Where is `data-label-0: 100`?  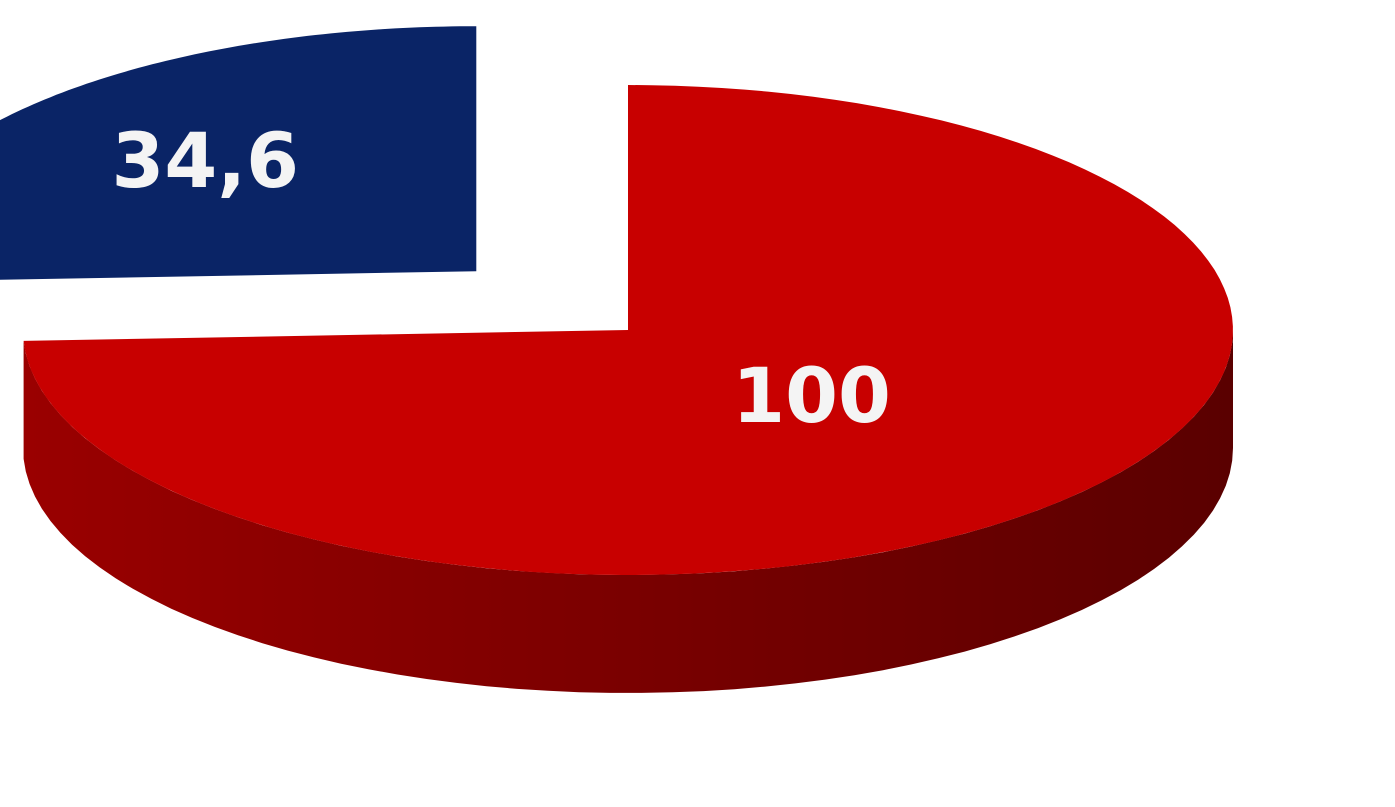
data-label-0: 100 is located at coordinates (811, 395).